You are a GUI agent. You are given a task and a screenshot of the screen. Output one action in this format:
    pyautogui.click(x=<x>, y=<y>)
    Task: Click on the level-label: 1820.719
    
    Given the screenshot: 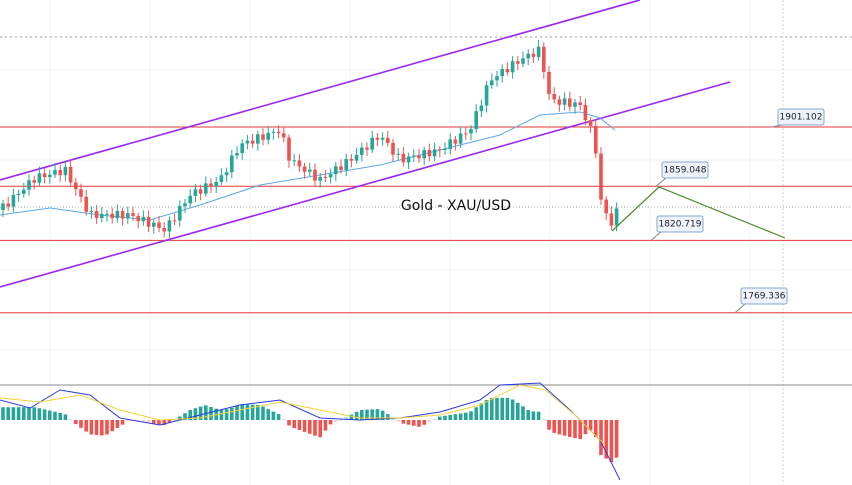 What is the action you would take?
    pyautogui.click(x=680, y=225)
    